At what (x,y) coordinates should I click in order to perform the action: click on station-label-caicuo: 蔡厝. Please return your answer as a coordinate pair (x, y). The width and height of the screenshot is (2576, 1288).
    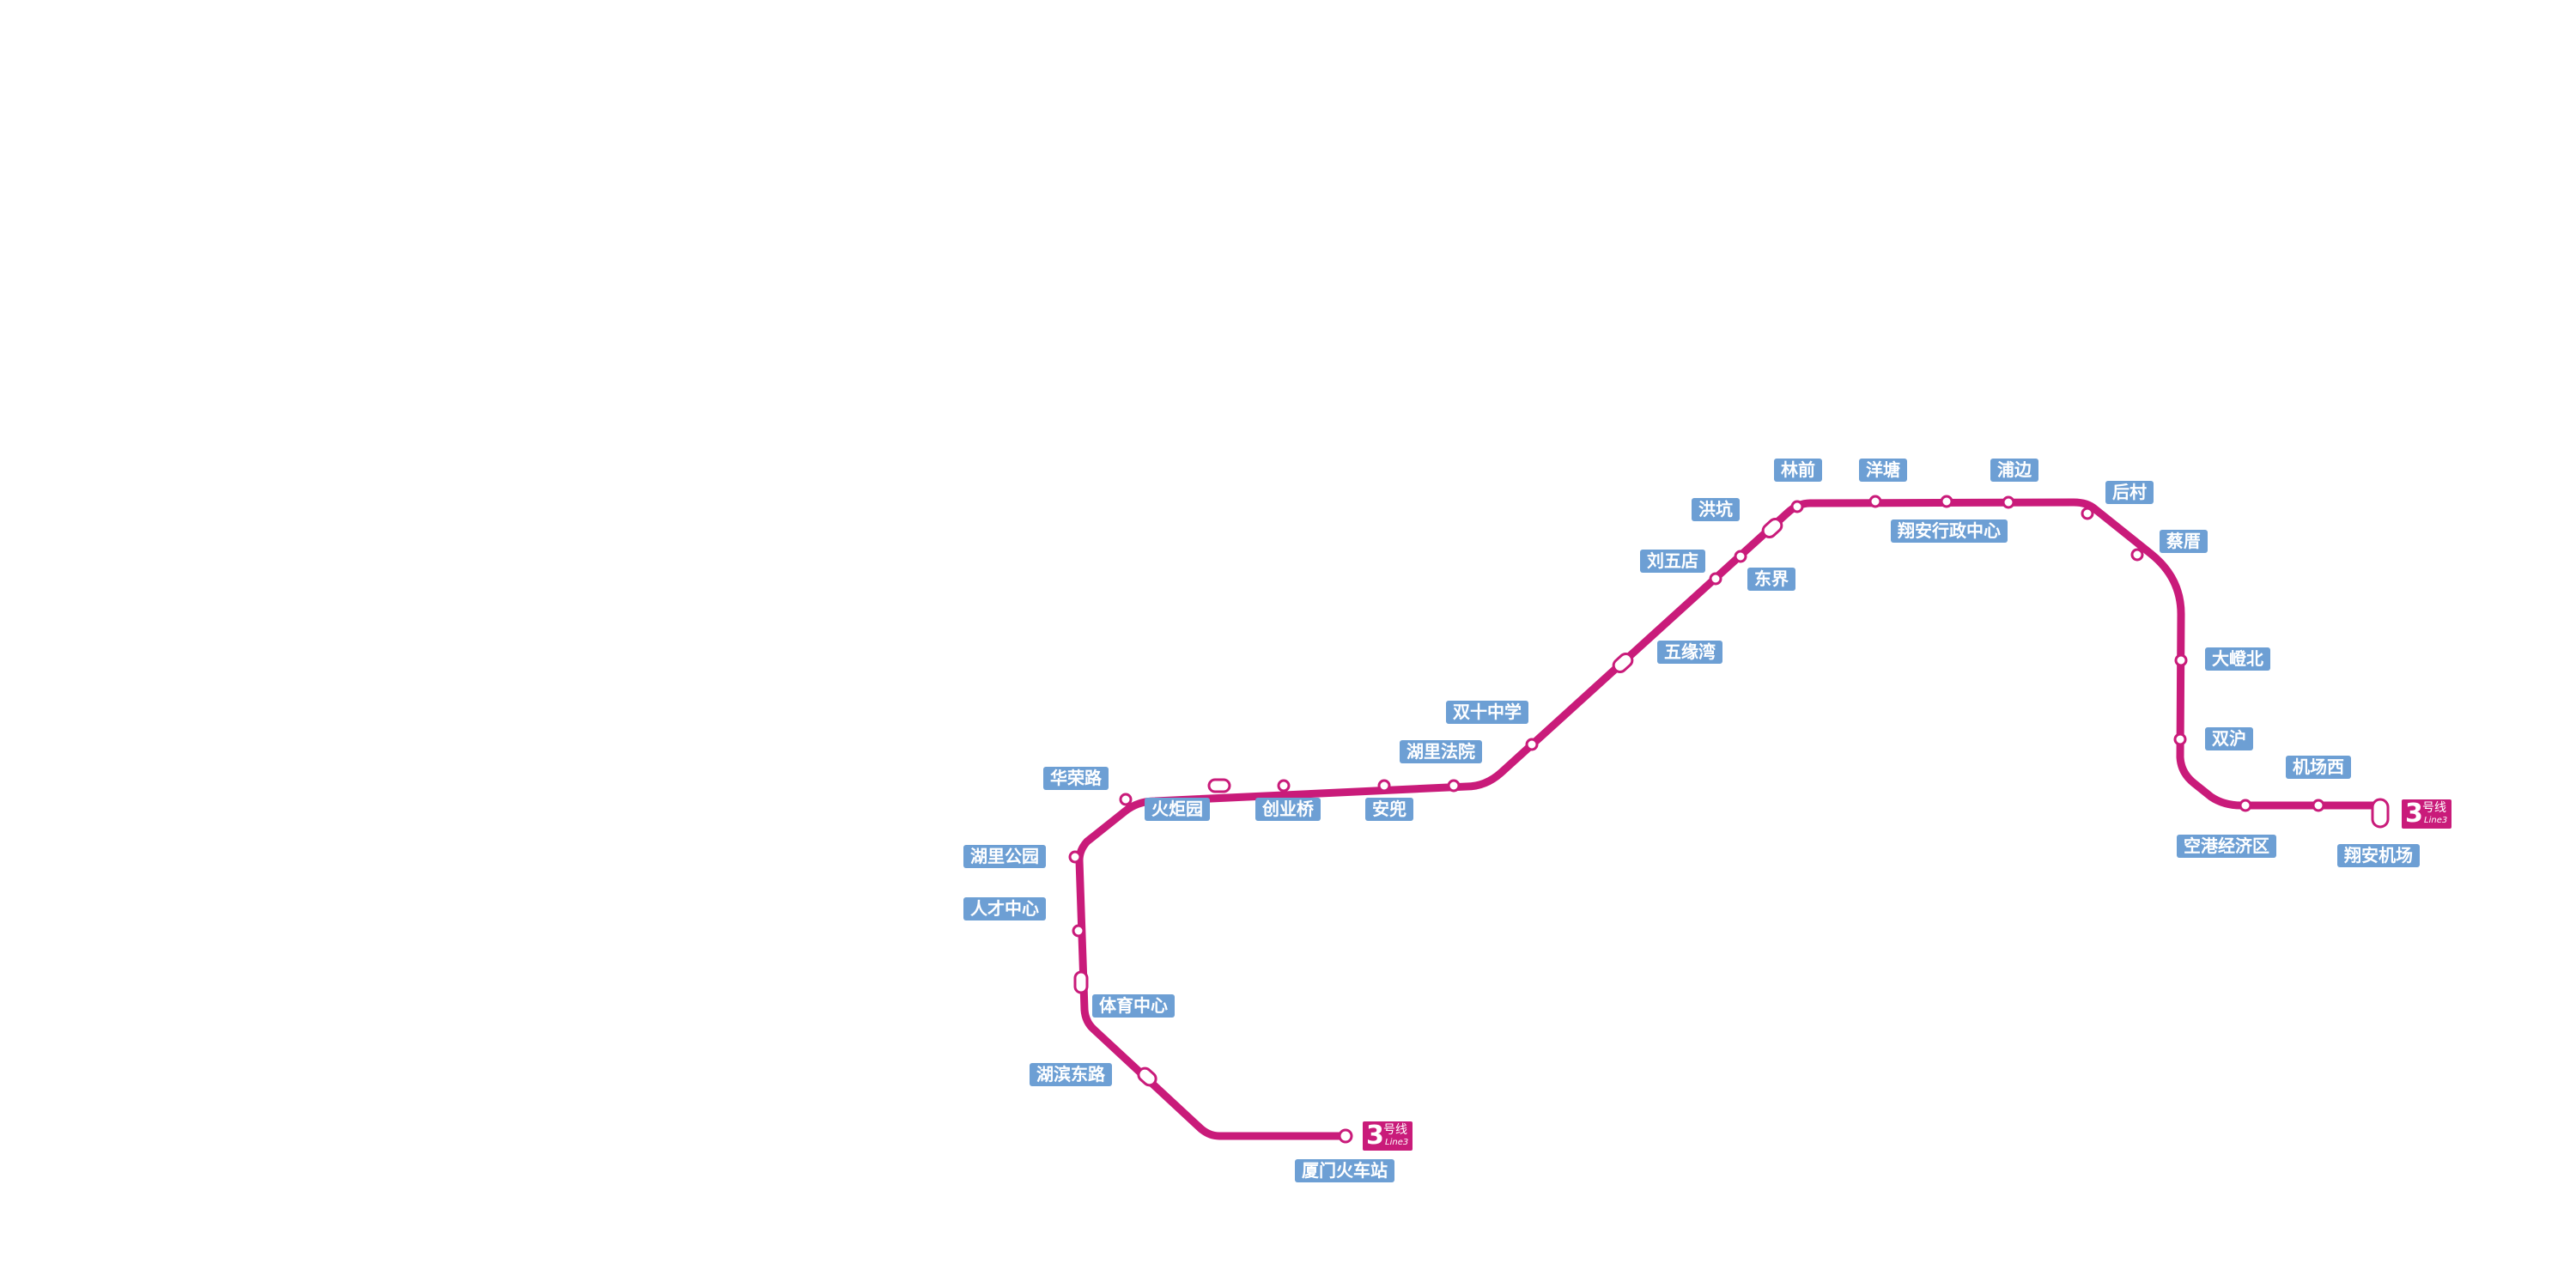
    Looking at the image, I should click on (2184, 541).